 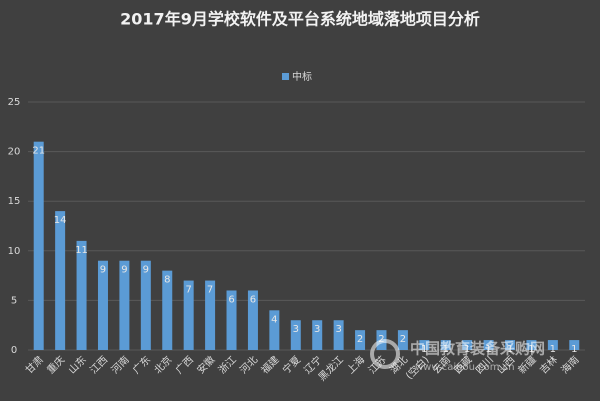 What do you see at coordinates (184, 365) in the screenshot?
I see `x-tick-label: 广西` at bounding box center [184, 365].